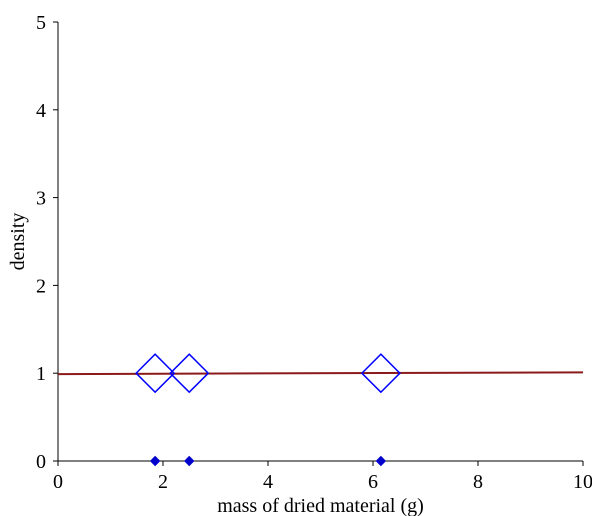  I want to click on x-axis-title: mass of dried material (g), so click(320, 505).